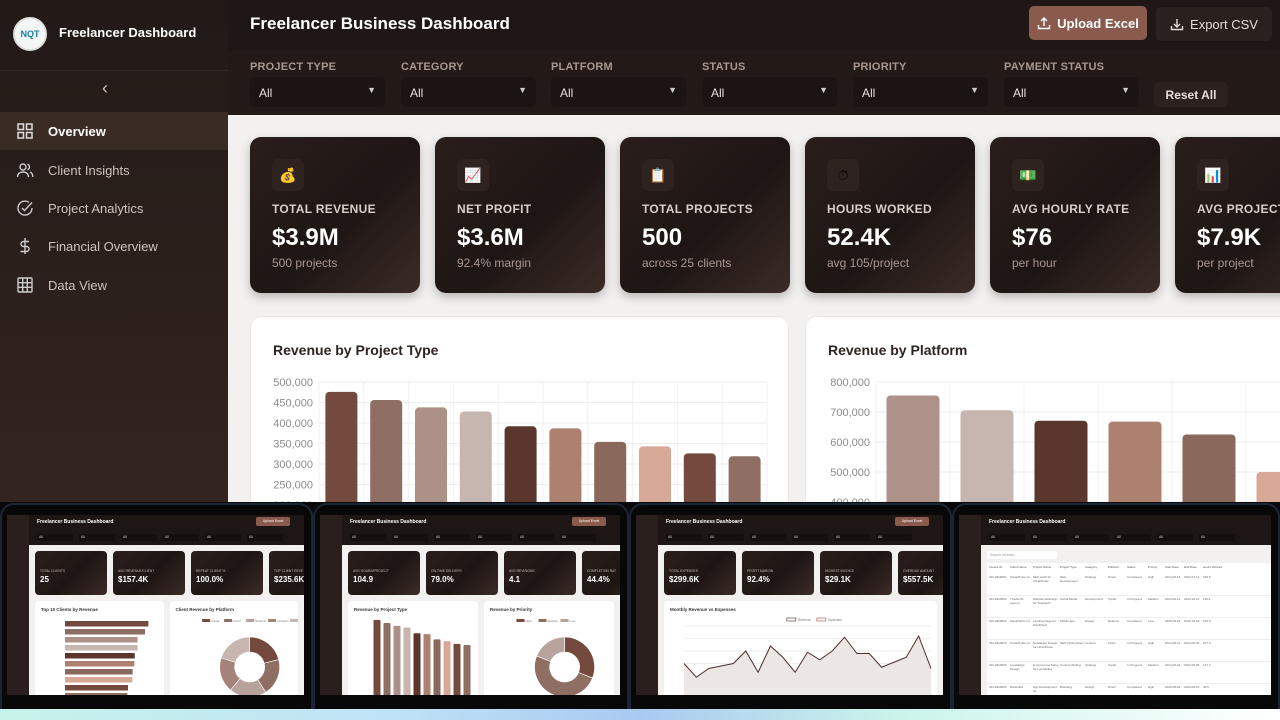 This screenshot has height=720, width=1280. What do you see at coordinates (1172, 567) in the screenshot?
I see `table-header-cell: Start Date` at bounding box center [1172, 567].